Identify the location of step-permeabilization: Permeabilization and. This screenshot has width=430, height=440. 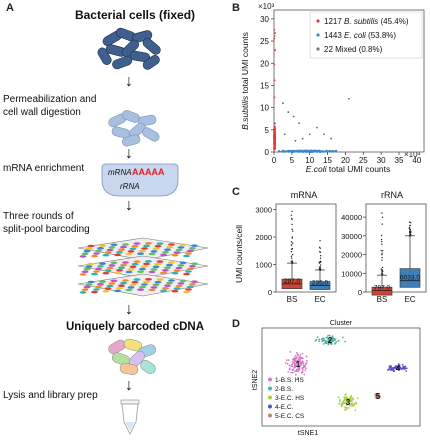
(50, 99).